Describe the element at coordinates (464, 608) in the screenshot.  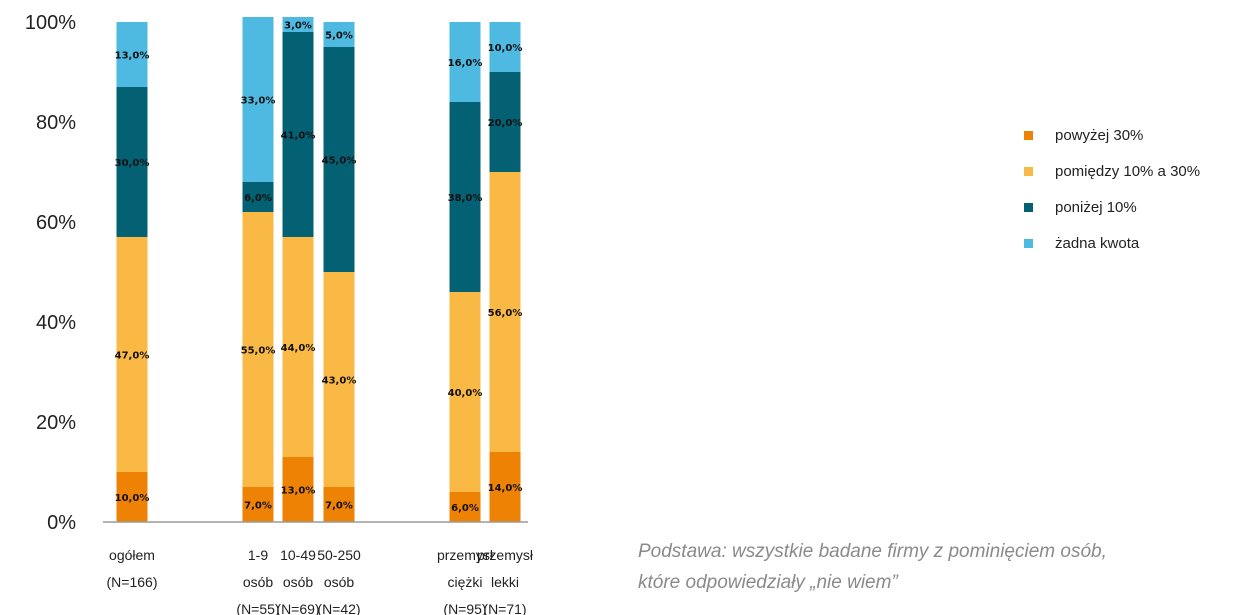
I see `x-category-label: (N=95)` at that location.